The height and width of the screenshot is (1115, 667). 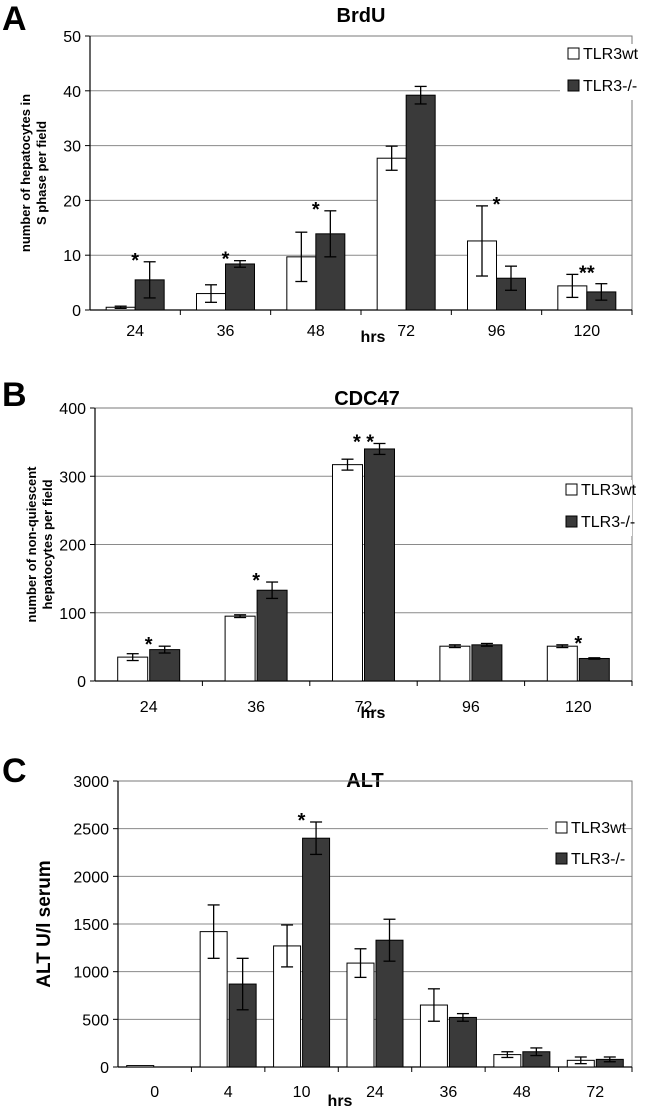 I want to click on chart-title-b: CDC47, so click(x=367, y=399).